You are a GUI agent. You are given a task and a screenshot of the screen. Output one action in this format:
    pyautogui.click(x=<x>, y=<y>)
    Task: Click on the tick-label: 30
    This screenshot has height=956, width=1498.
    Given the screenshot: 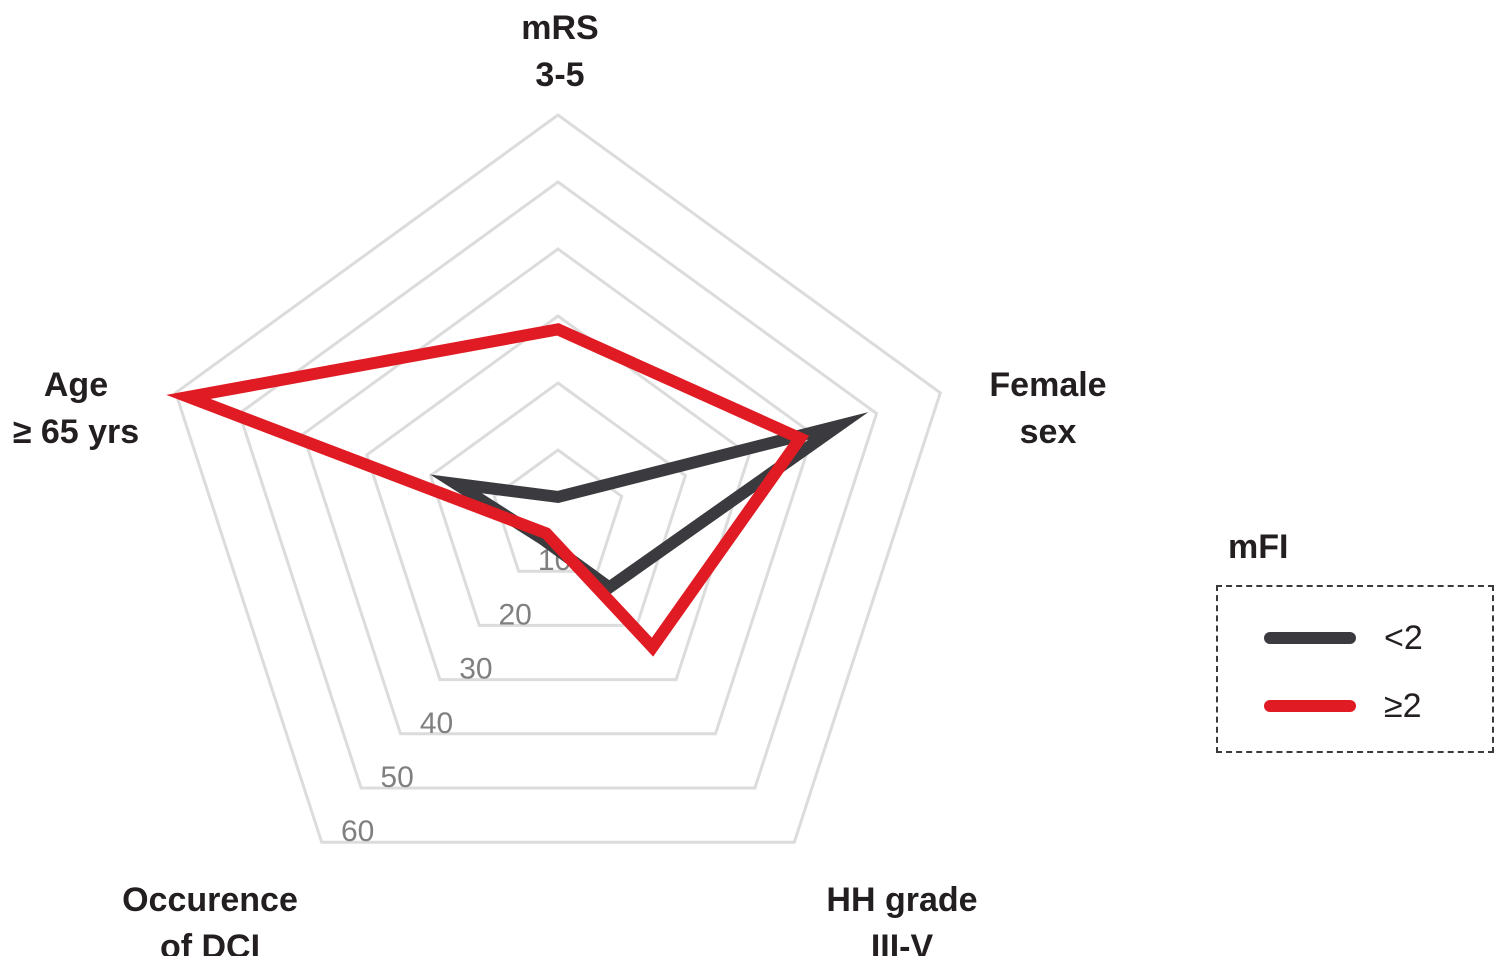 What is the action you would take?
    pyautogui.click(x=475, y=669)
    